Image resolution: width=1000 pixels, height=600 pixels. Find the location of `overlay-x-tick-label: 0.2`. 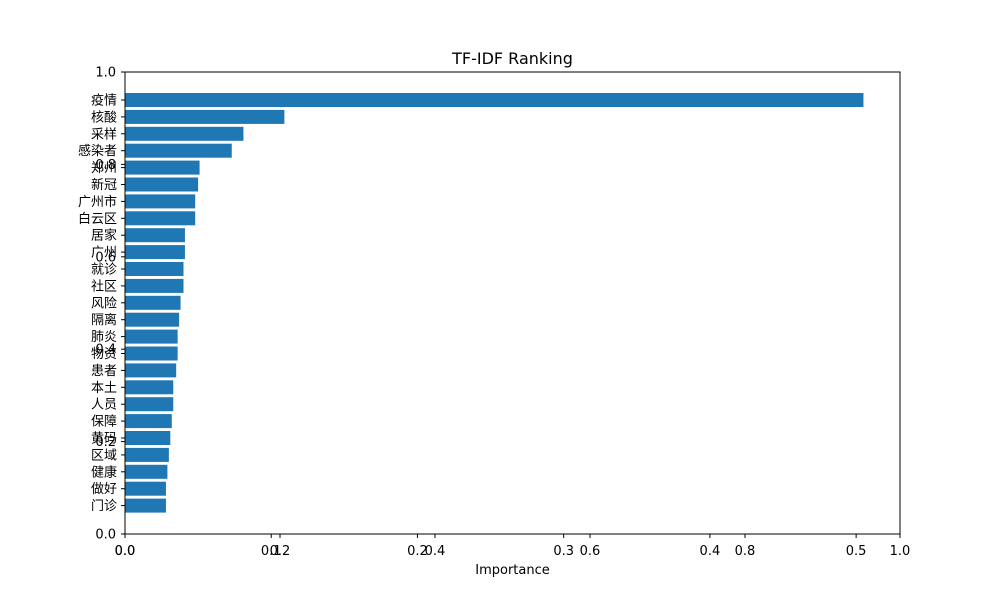

overlay-x-tick-label: 0.2 is located at coordinates (280, 551).